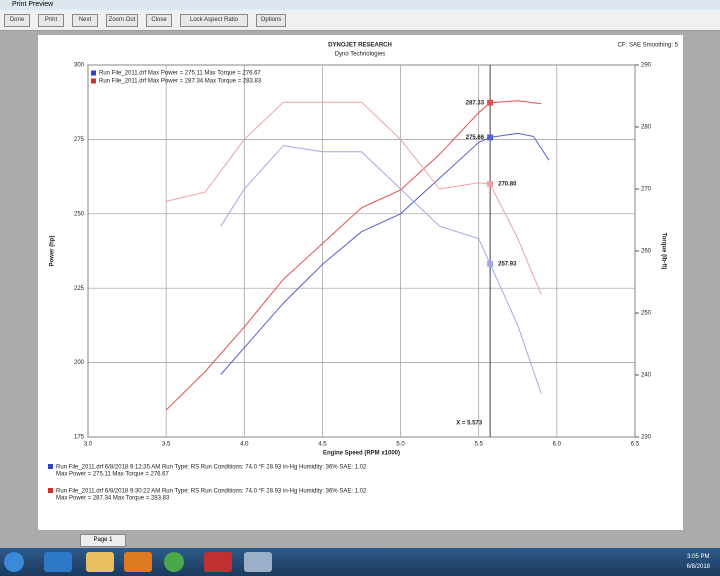 This screenshot has width=720, height=576. I want to click on y-axis-label: Power (hp), so click(53, 250).